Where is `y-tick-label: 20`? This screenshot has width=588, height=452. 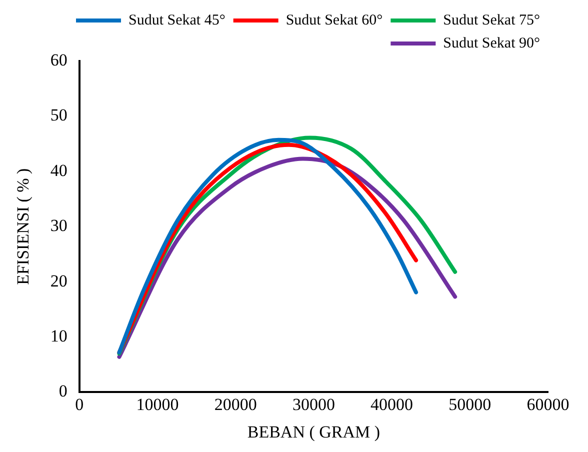 y-tick-label: 20 is located at coordinates (59, 280).